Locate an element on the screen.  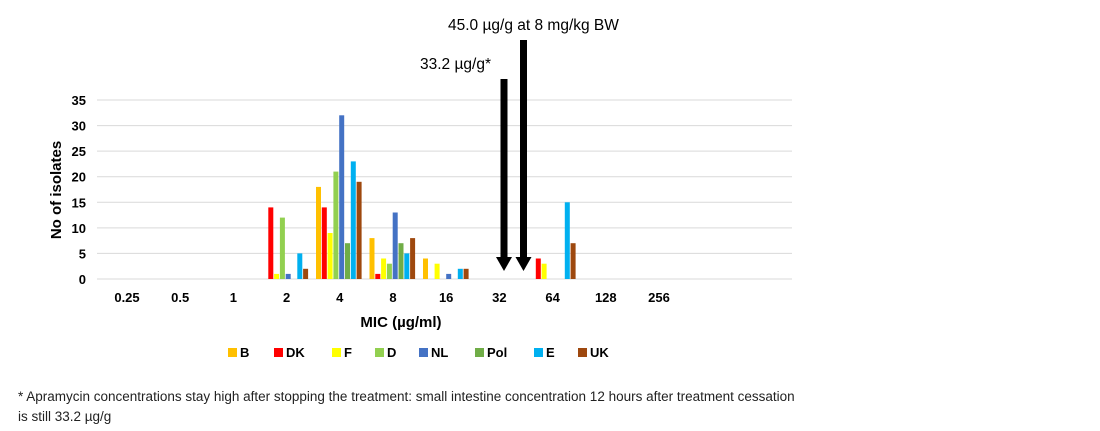
y-tick-label: 10 is located at coordinates (79, 228).